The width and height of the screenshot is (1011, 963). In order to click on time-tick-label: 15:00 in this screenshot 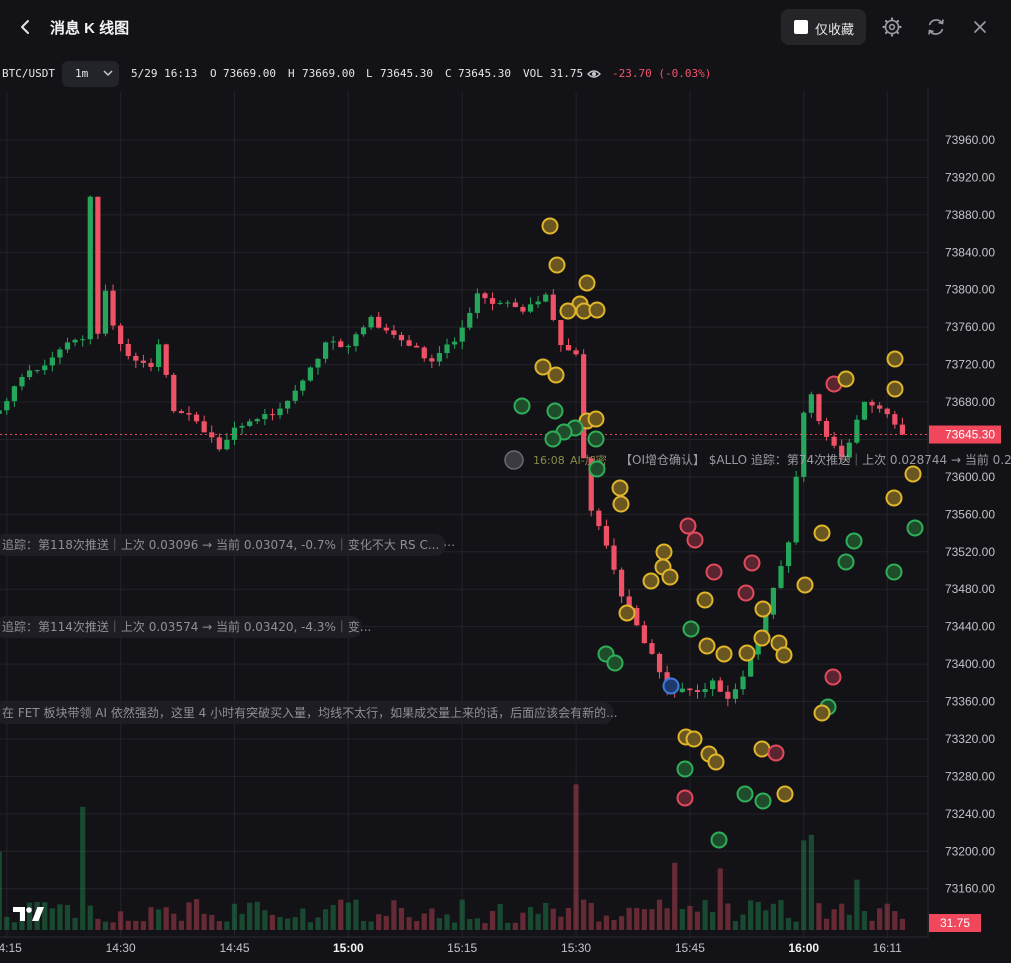, I will do `click(348, 948)`.